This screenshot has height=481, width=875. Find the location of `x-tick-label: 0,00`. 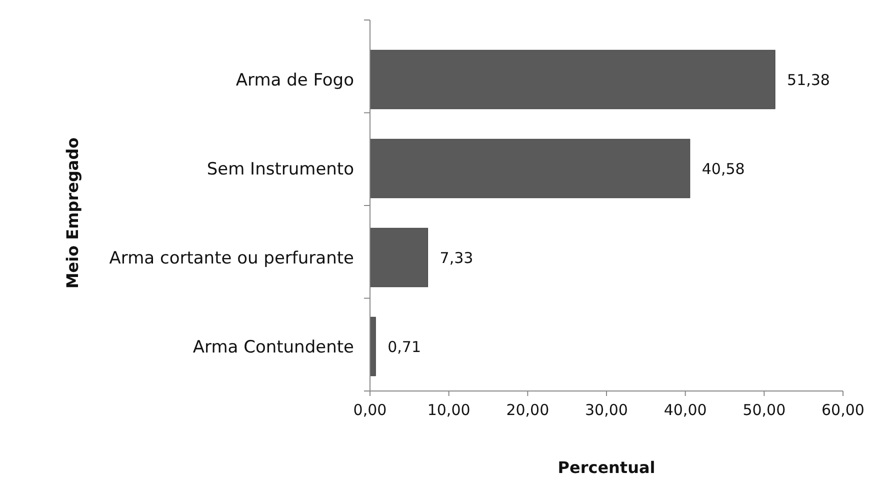

x-tick-label: 0,00 is located at coordinates (370, 410).